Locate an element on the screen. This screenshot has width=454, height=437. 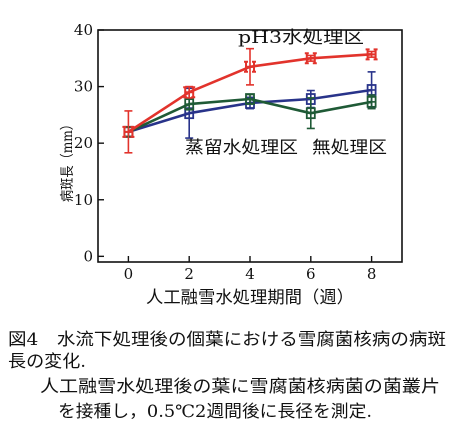
caption-line: を接種し，0.5℃2週間後に長径を測定. is located at coordinates (215, 412).